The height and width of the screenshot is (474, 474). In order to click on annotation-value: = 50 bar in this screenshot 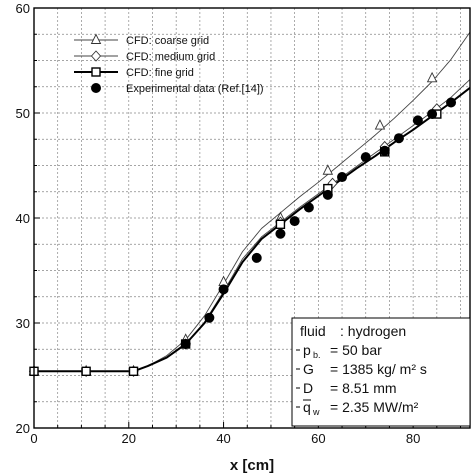, I will do `click(356, 350)`.